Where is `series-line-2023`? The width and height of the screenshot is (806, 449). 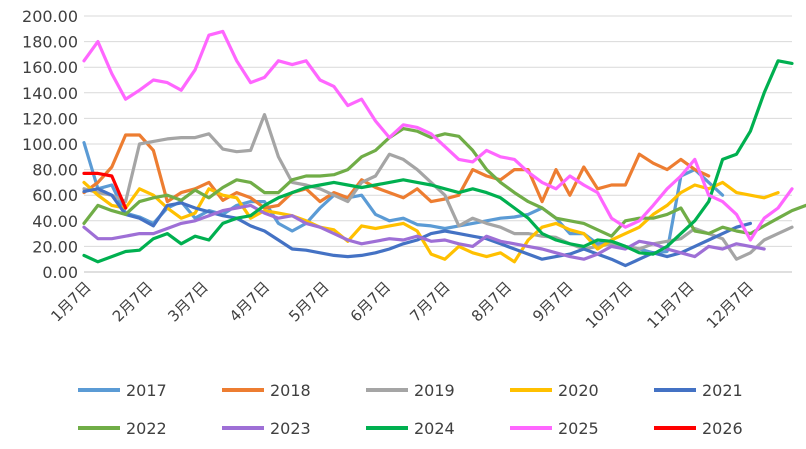 series-line-2023 is located at coordinates (424, 232).